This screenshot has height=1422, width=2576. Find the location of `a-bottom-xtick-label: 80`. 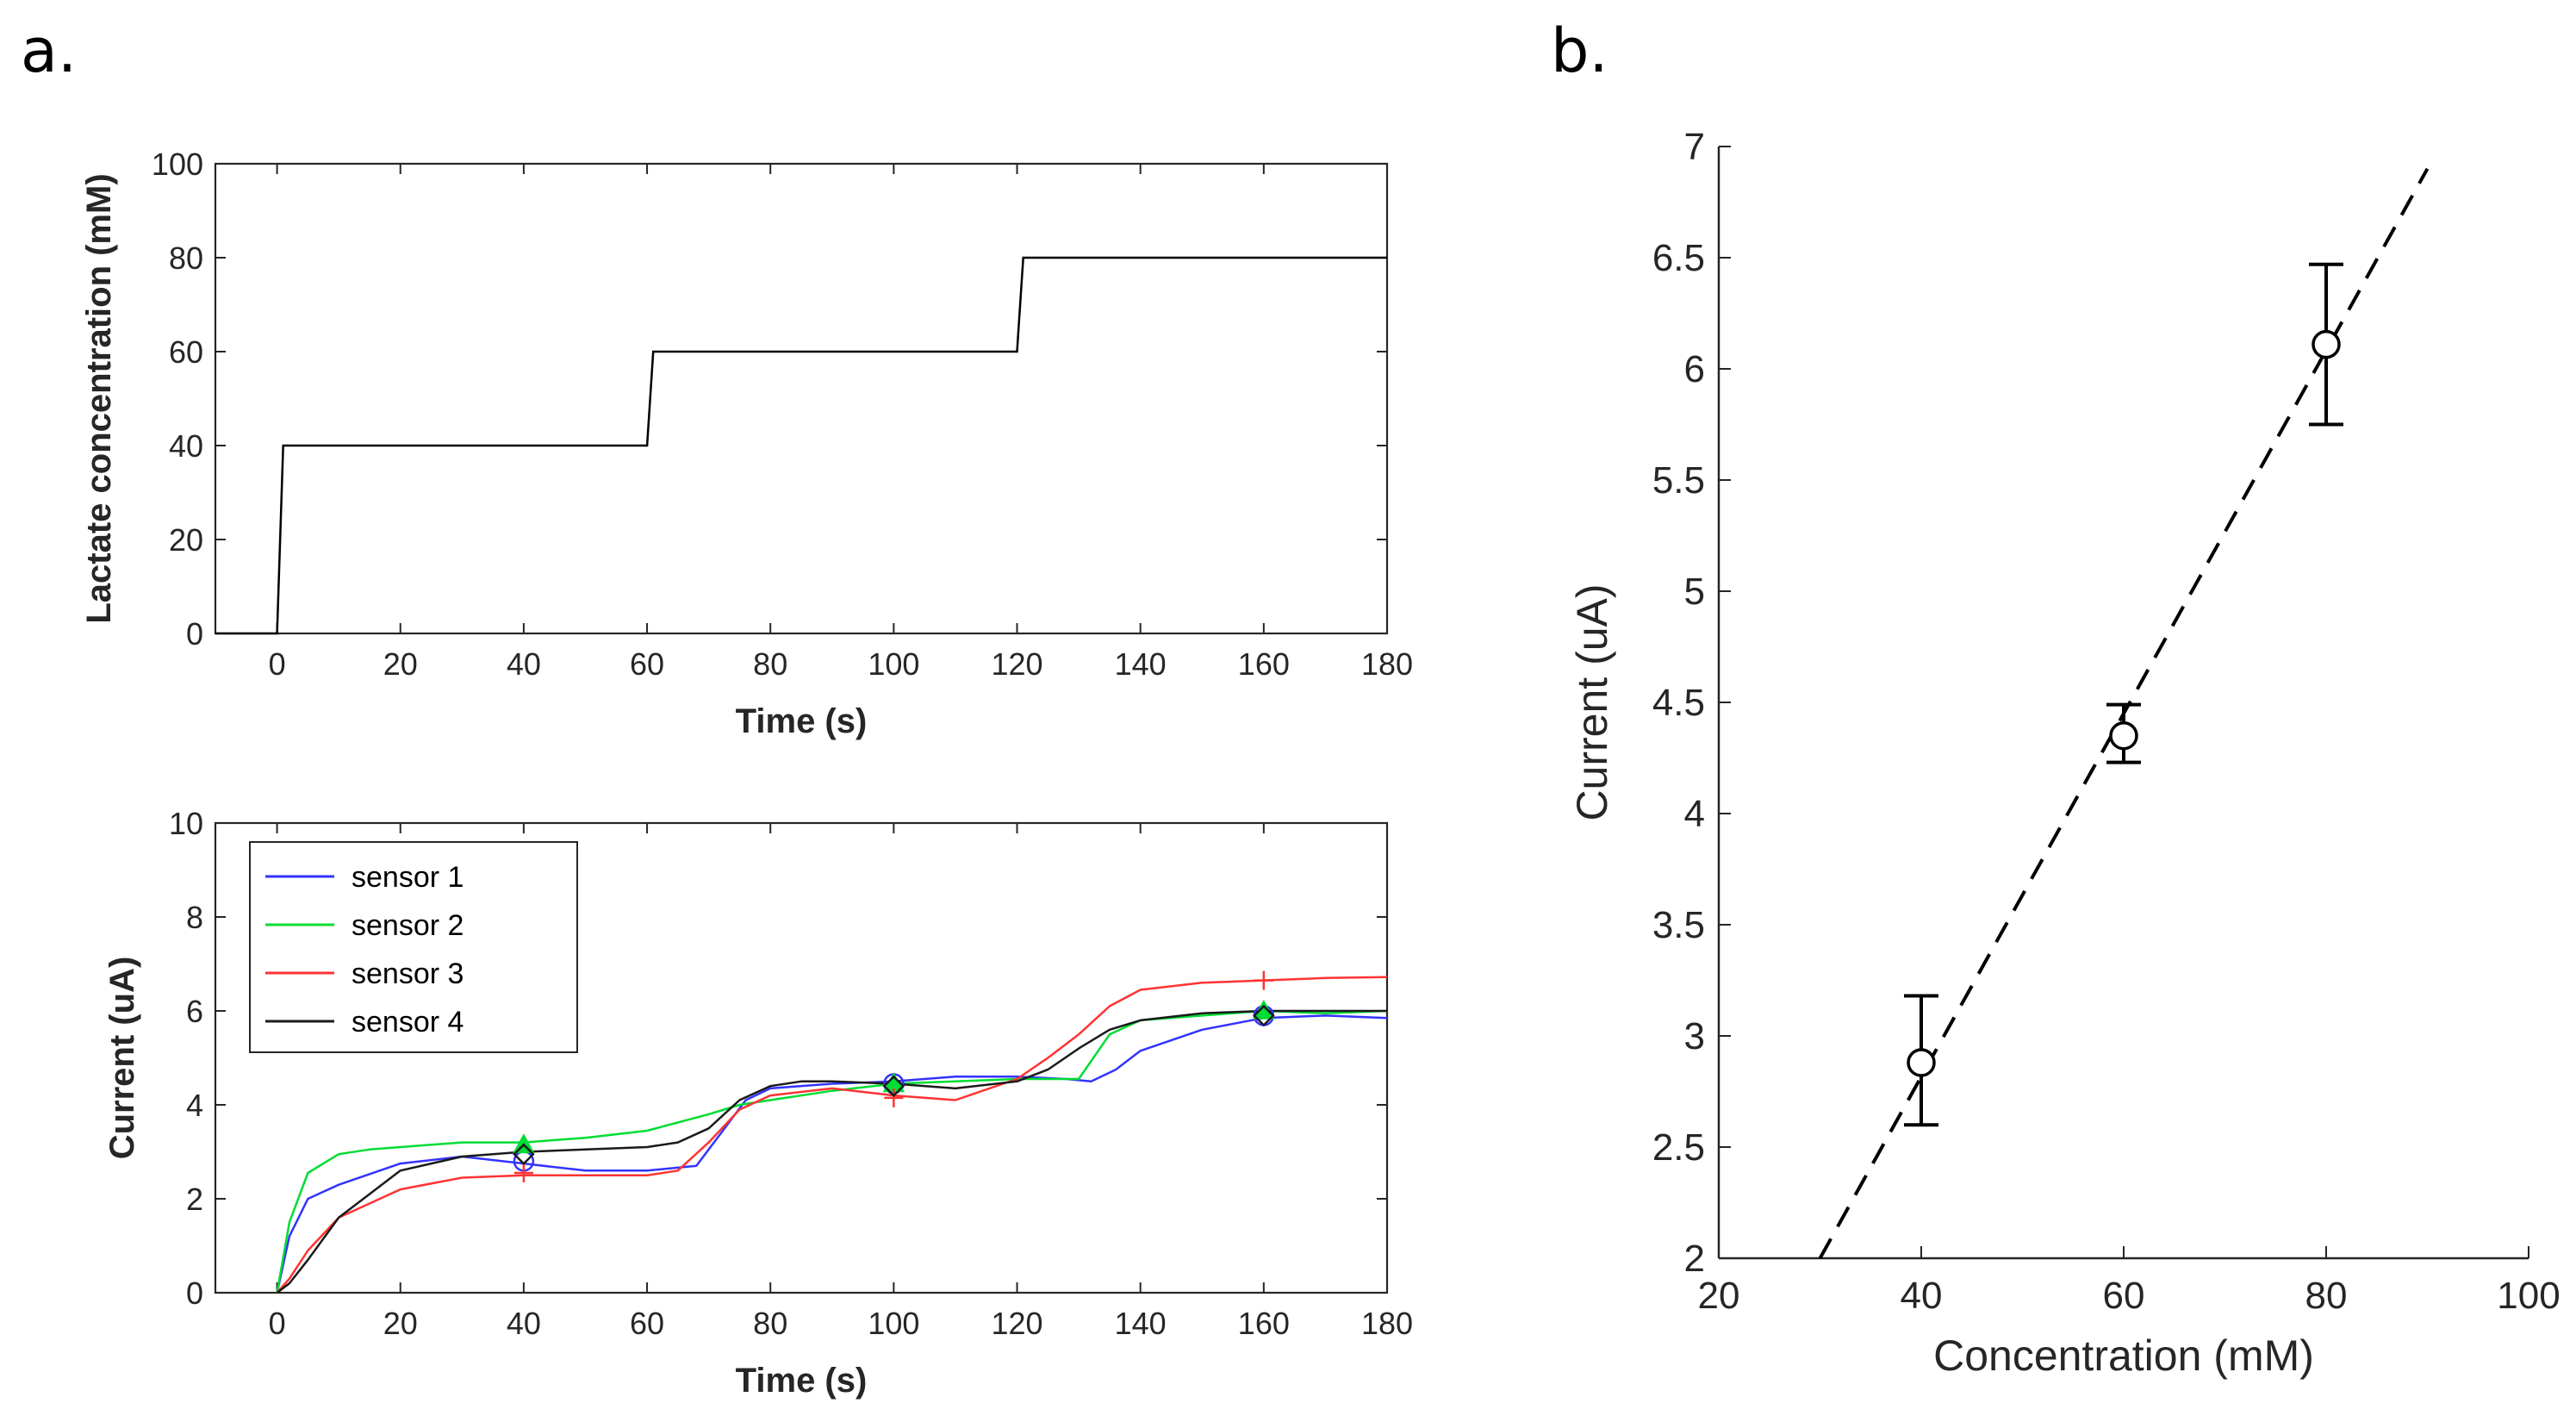

a-bottom-xtick-label: 80 is located at coordinates (770, 1324).